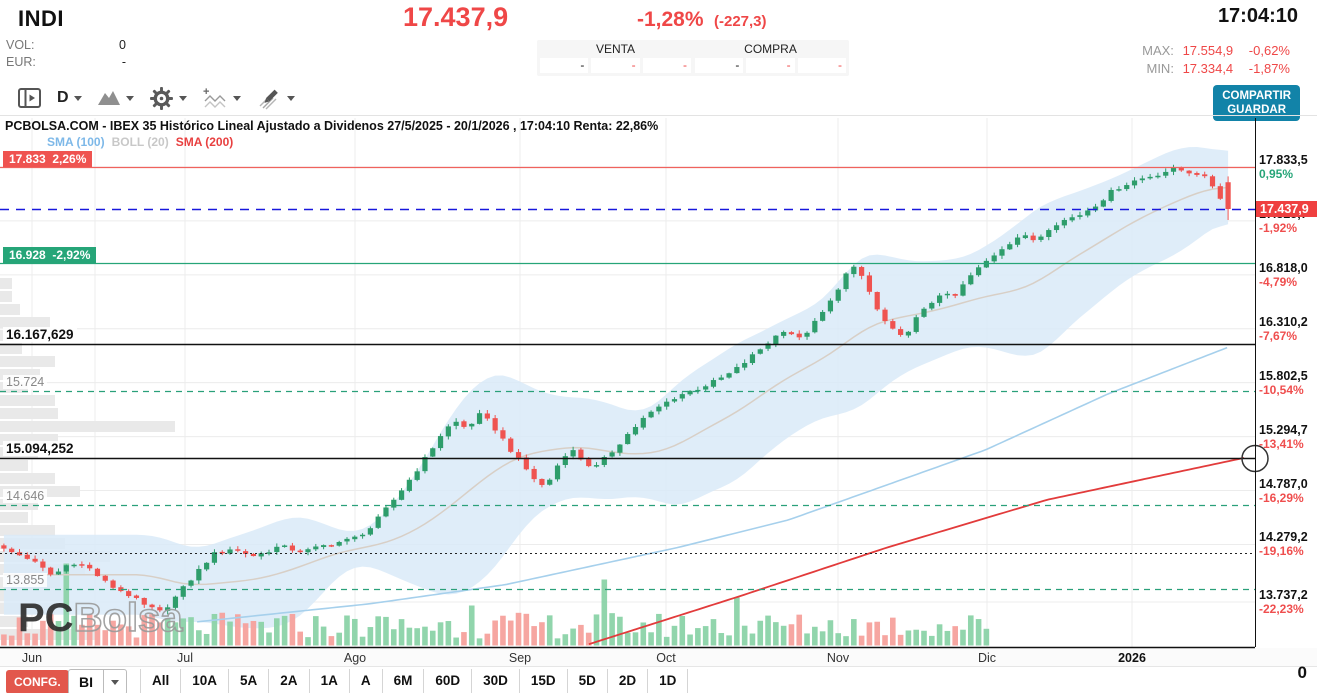 The height and width of the screenshot is (693, 1317). I want to click on chart-type-selector, so click(115, 98).